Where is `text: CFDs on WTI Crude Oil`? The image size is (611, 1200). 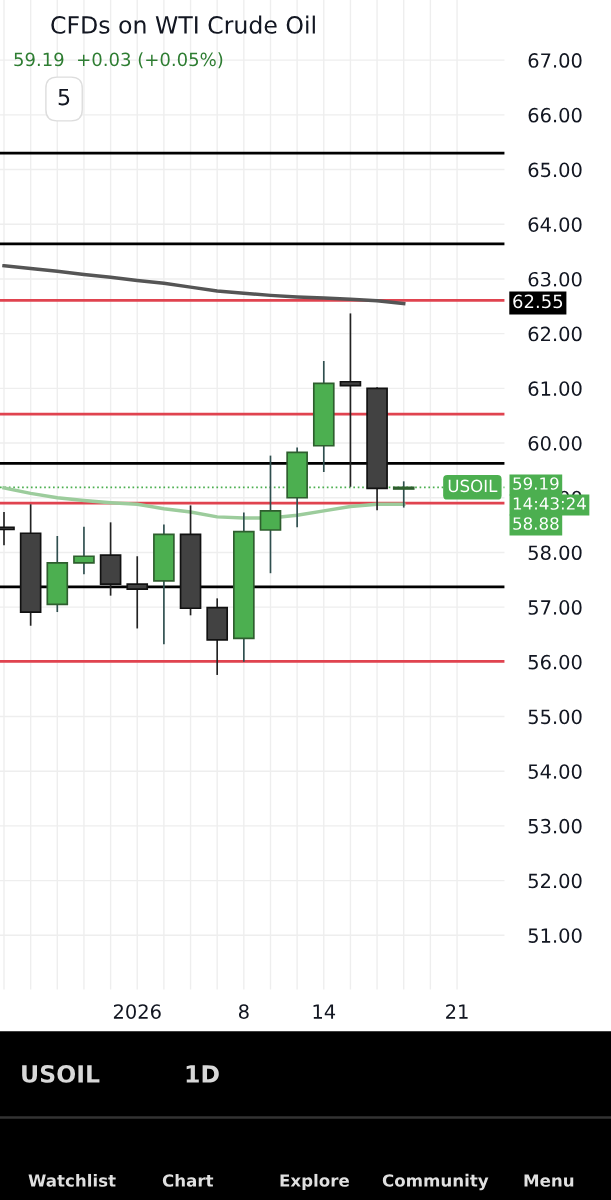 text: CFDs on WTI Crude Oil is located at coordinates (183, 24).